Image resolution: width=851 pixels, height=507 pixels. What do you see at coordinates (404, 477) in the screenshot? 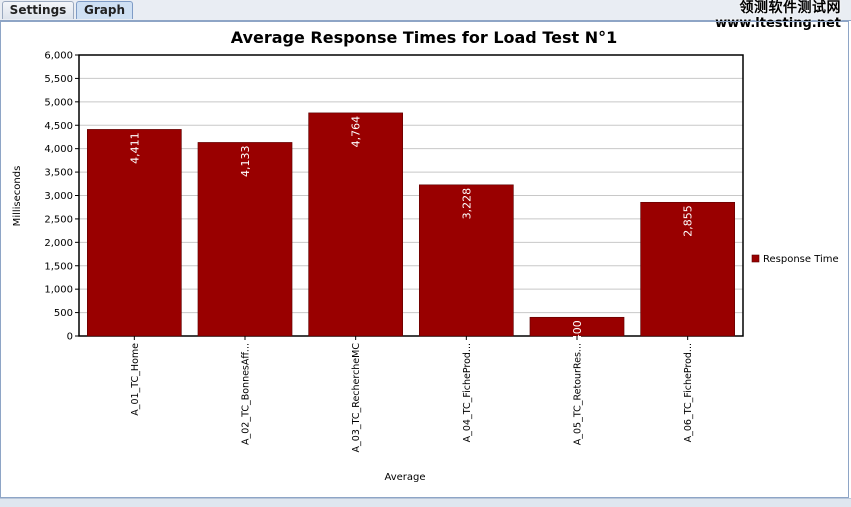
I see `x-axis-label: Average` at bounding box center [404, 477].